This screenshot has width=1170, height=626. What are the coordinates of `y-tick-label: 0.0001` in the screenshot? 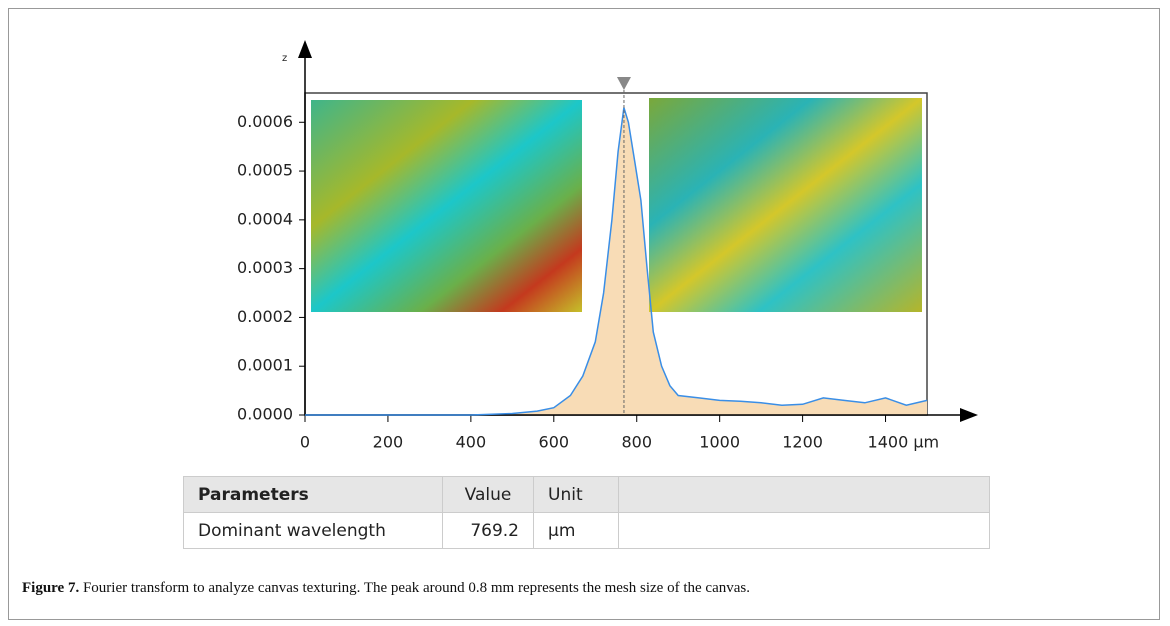 It's located at (265, 365).